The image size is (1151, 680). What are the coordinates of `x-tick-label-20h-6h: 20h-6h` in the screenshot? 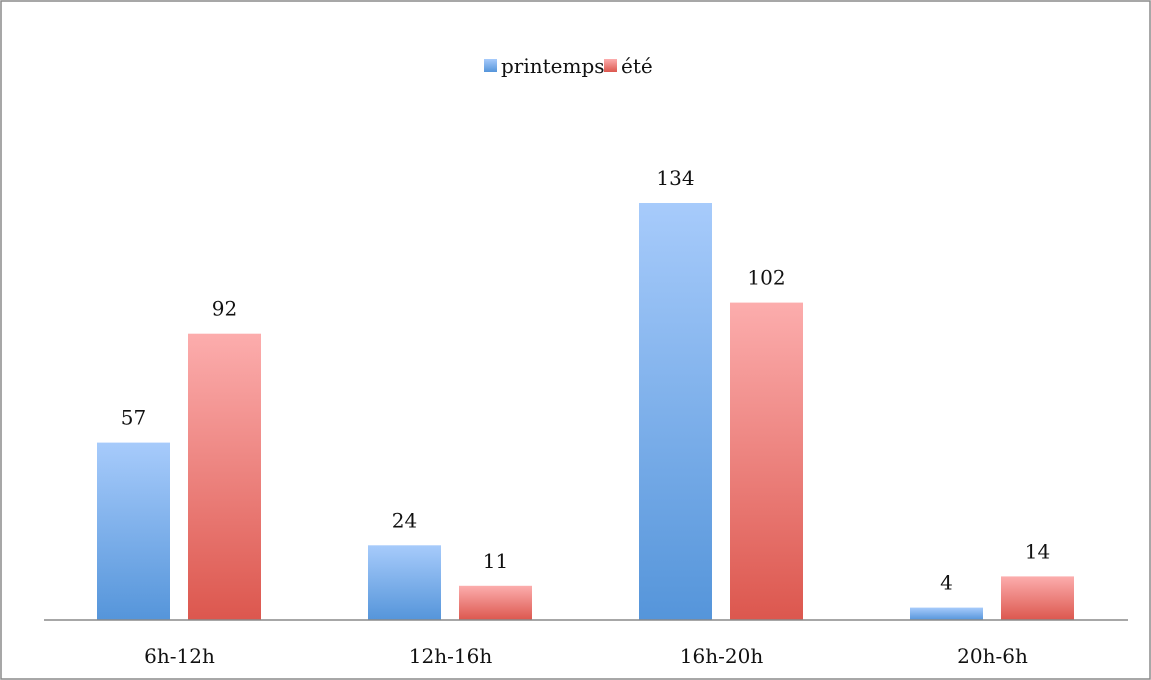 It's located at (992, 656).